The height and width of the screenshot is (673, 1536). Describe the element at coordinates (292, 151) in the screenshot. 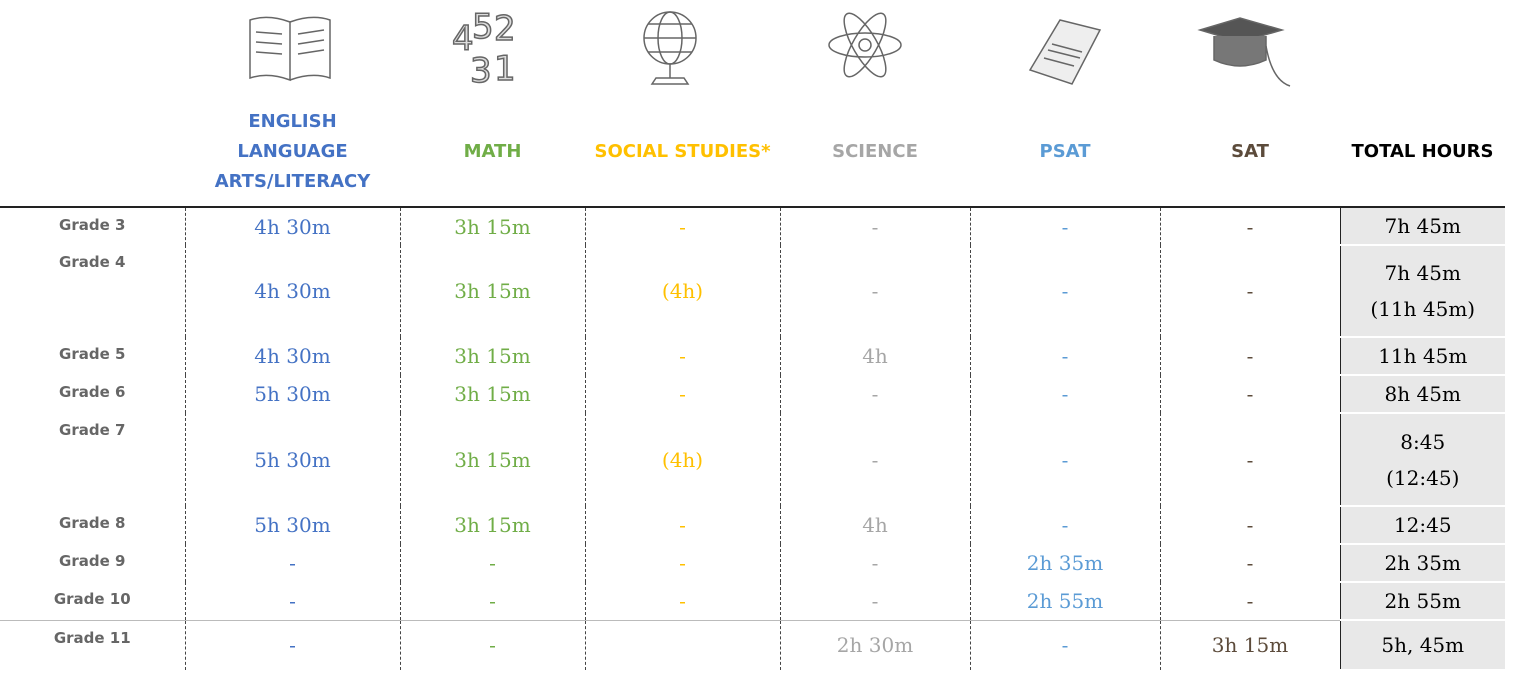

I see `column-header: ENGLISH LANGUAGE ARTS/LITERACY` at that location.